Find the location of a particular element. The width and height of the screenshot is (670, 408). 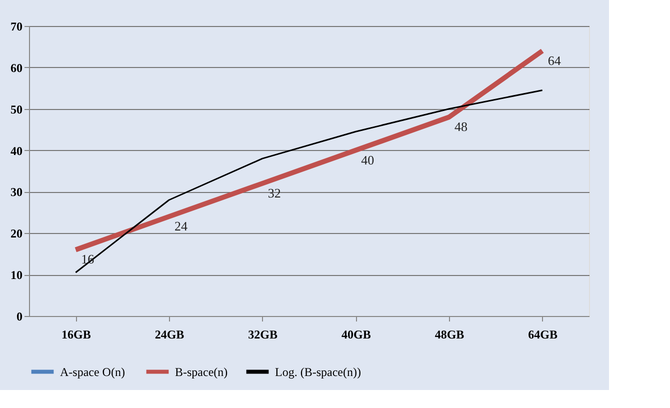

y-tick-label: 30 is located at coordinates (16, 192).